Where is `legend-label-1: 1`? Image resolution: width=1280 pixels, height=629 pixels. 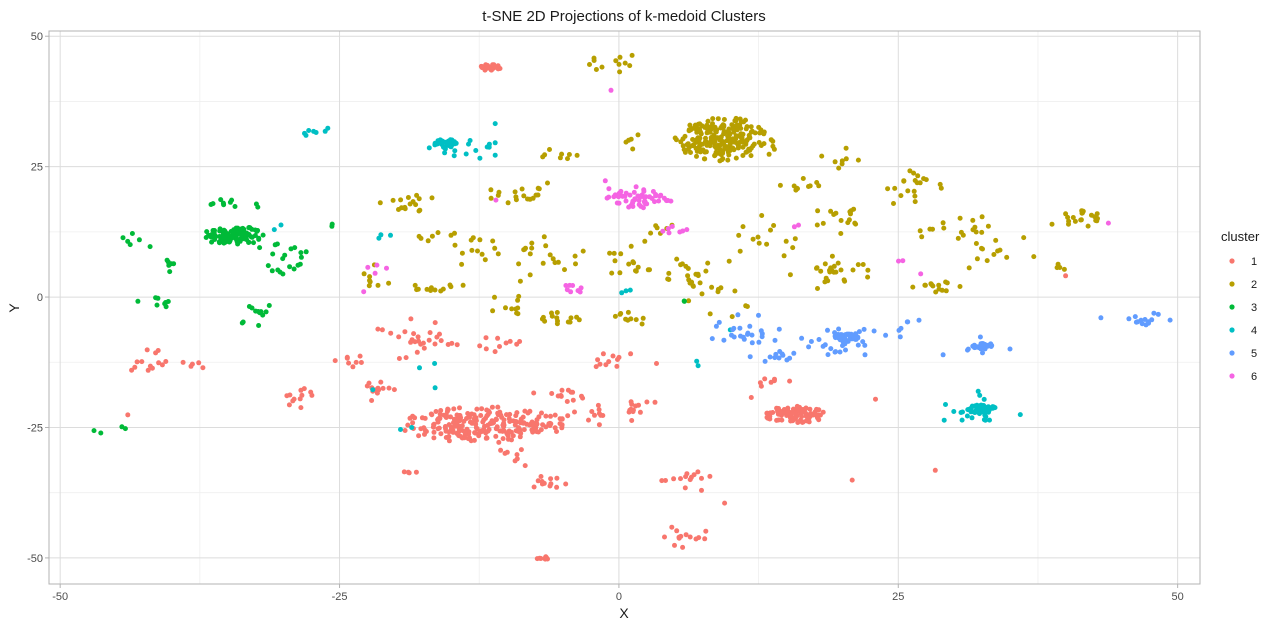
legend-label-1: 1 is located at coordinates (1254, 262).